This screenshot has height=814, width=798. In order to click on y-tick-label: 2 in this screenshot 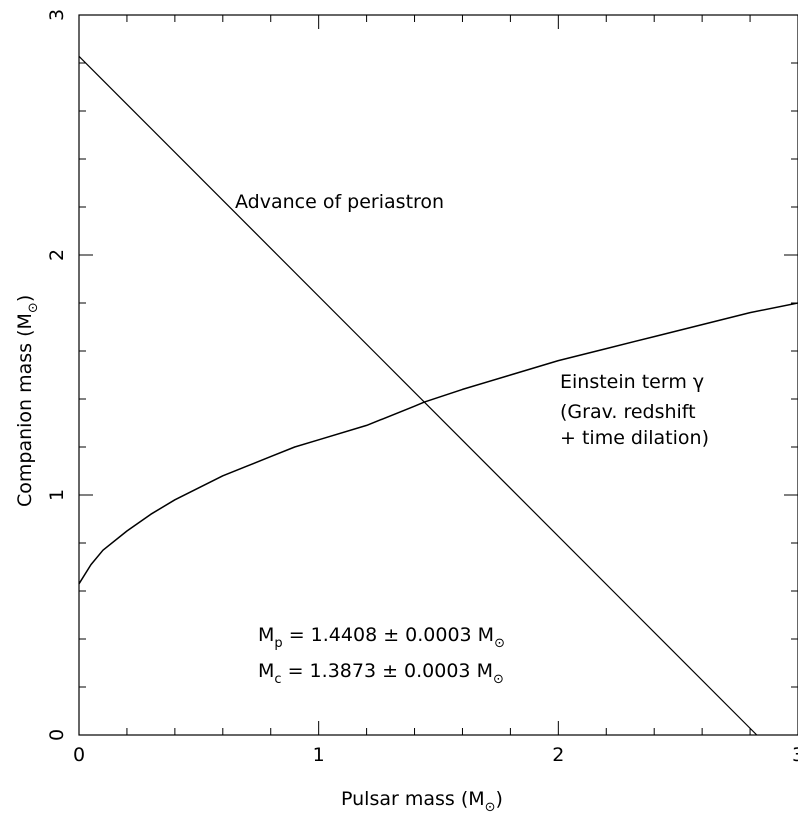, I will do `click(57, 255)`.